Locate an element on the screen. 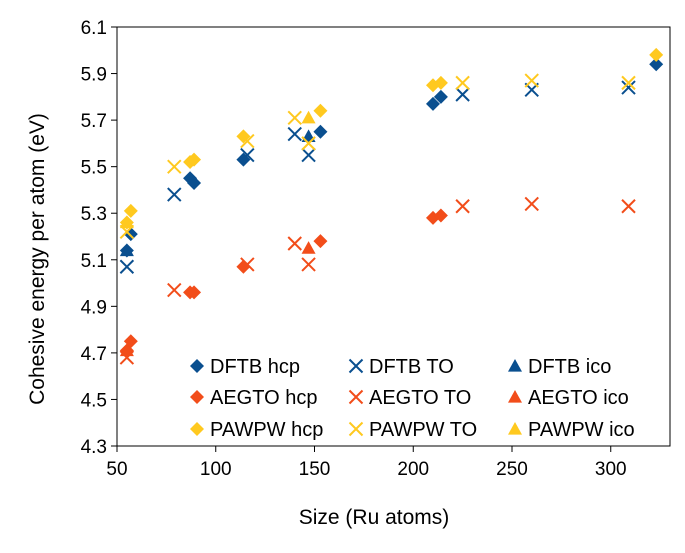 This screenshot has height=553, width=685. x-axis-ticks: 50 100 150 200 250 300 is located at coordinates (366, 463).